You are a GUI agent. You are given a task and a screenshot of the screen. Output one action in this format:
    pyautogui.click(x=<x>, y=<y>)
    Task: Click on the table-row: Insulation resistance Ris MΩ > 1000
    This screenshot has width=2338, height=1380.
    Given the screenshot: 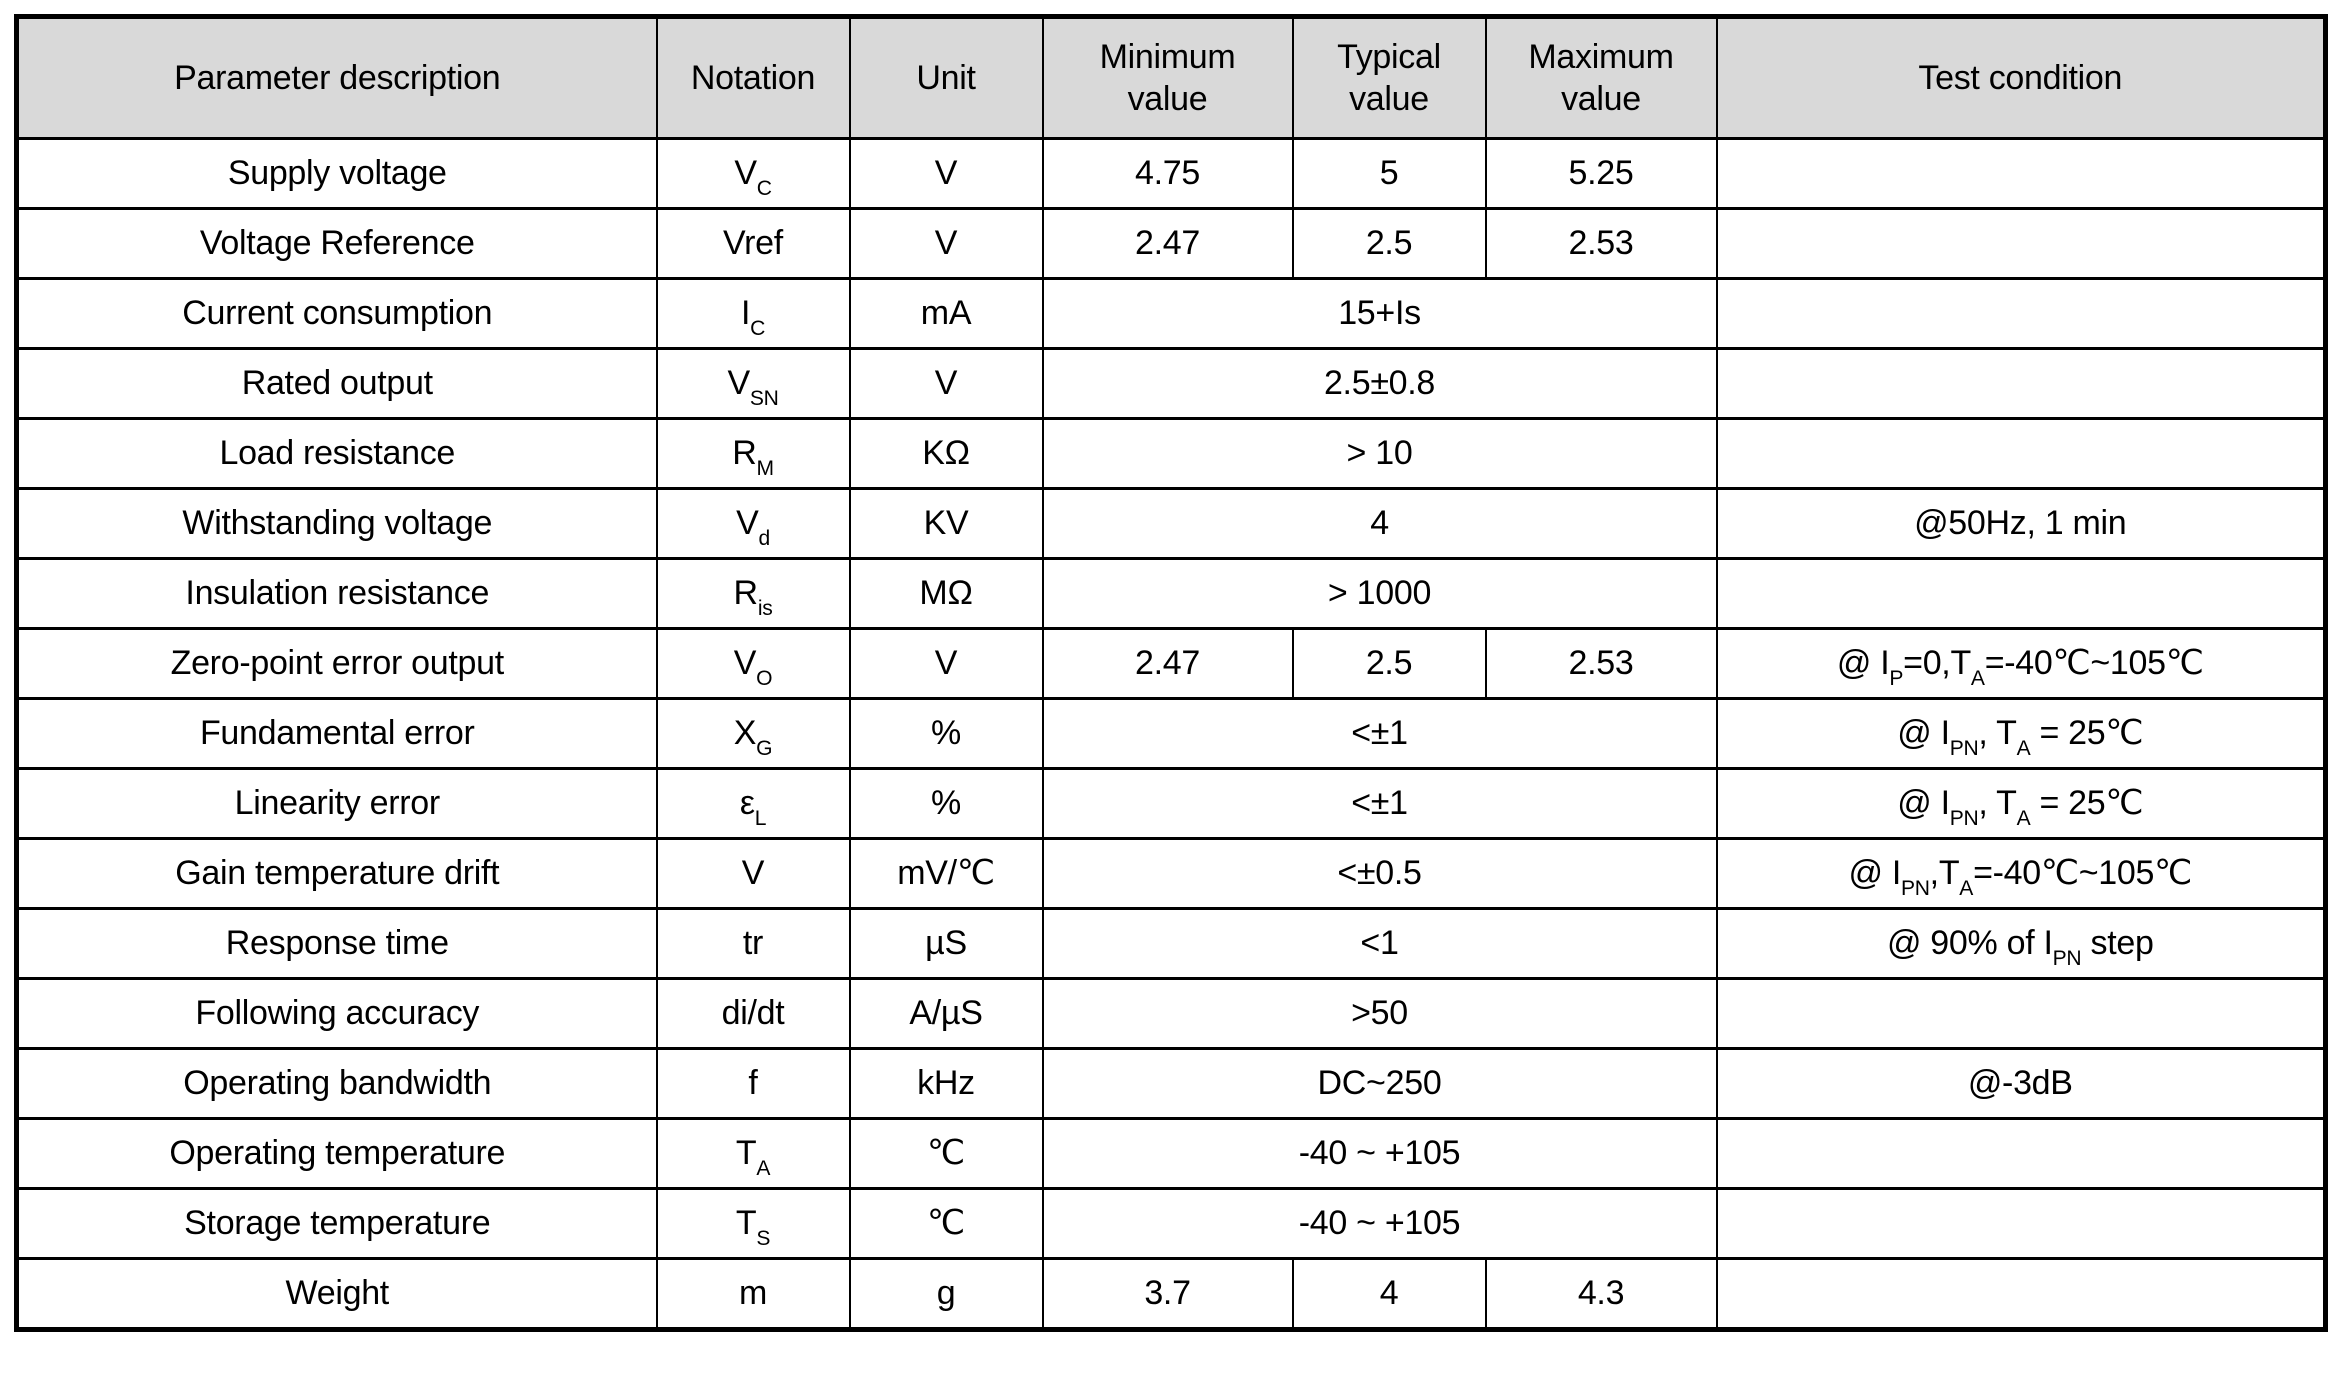 What is the action you would take?
    pyautogui.click(x=1171, y=593)
    